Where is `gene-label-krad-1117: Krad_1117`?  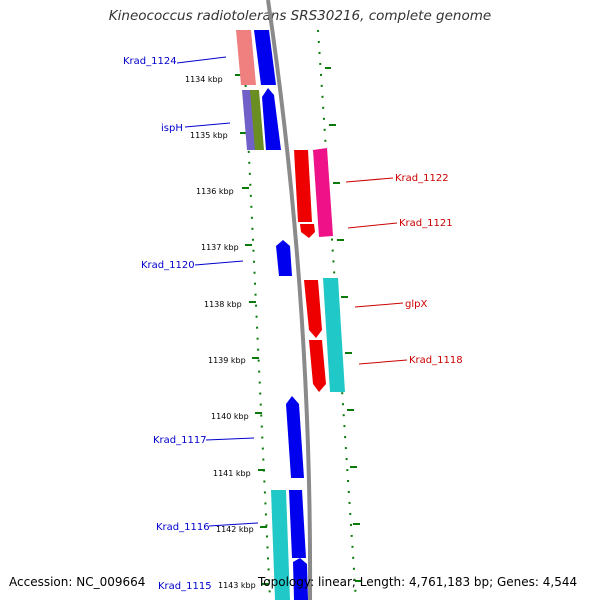
gene-label-krad-1117: Krad_1117 is located at coordinates (180, 440).